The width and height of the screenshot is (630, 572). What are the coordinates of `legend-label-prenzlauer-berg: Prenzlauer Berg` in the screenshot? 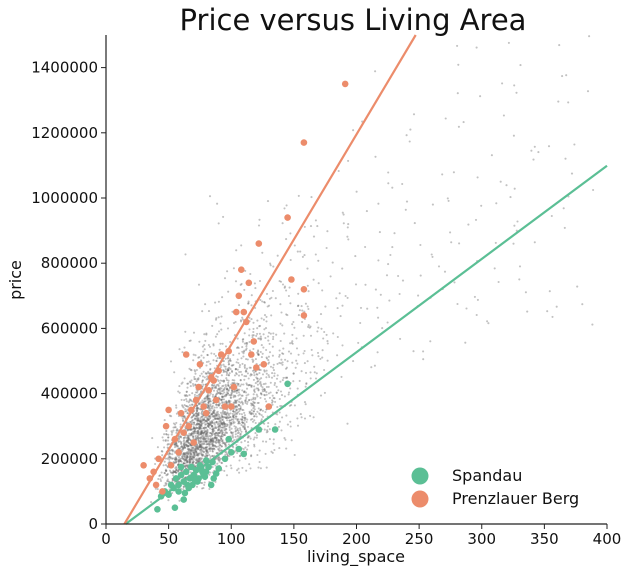 It's located at (515, 498).